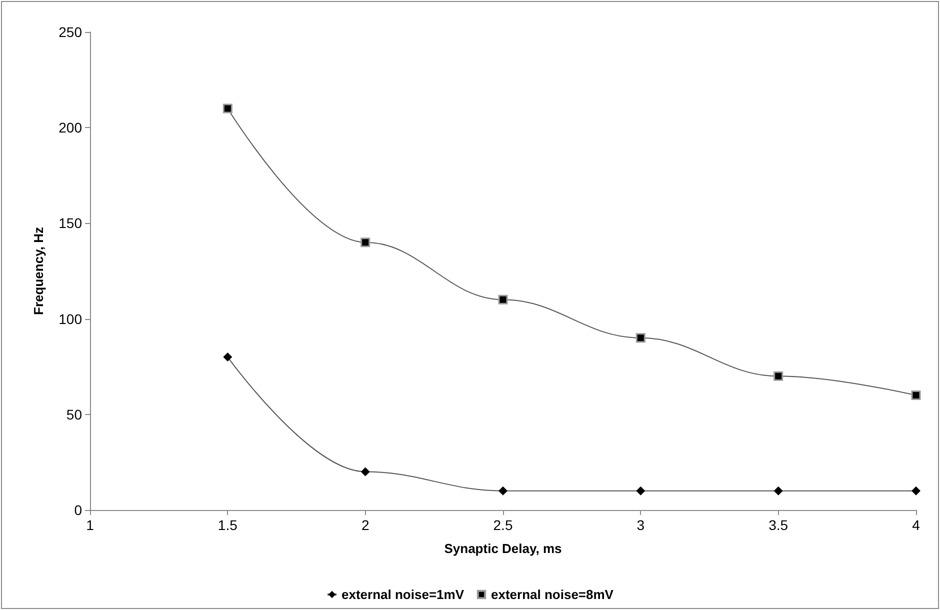 This screenshot has width=940, height=610. I want to click on x-tick-label: 4, so click(916, 525).